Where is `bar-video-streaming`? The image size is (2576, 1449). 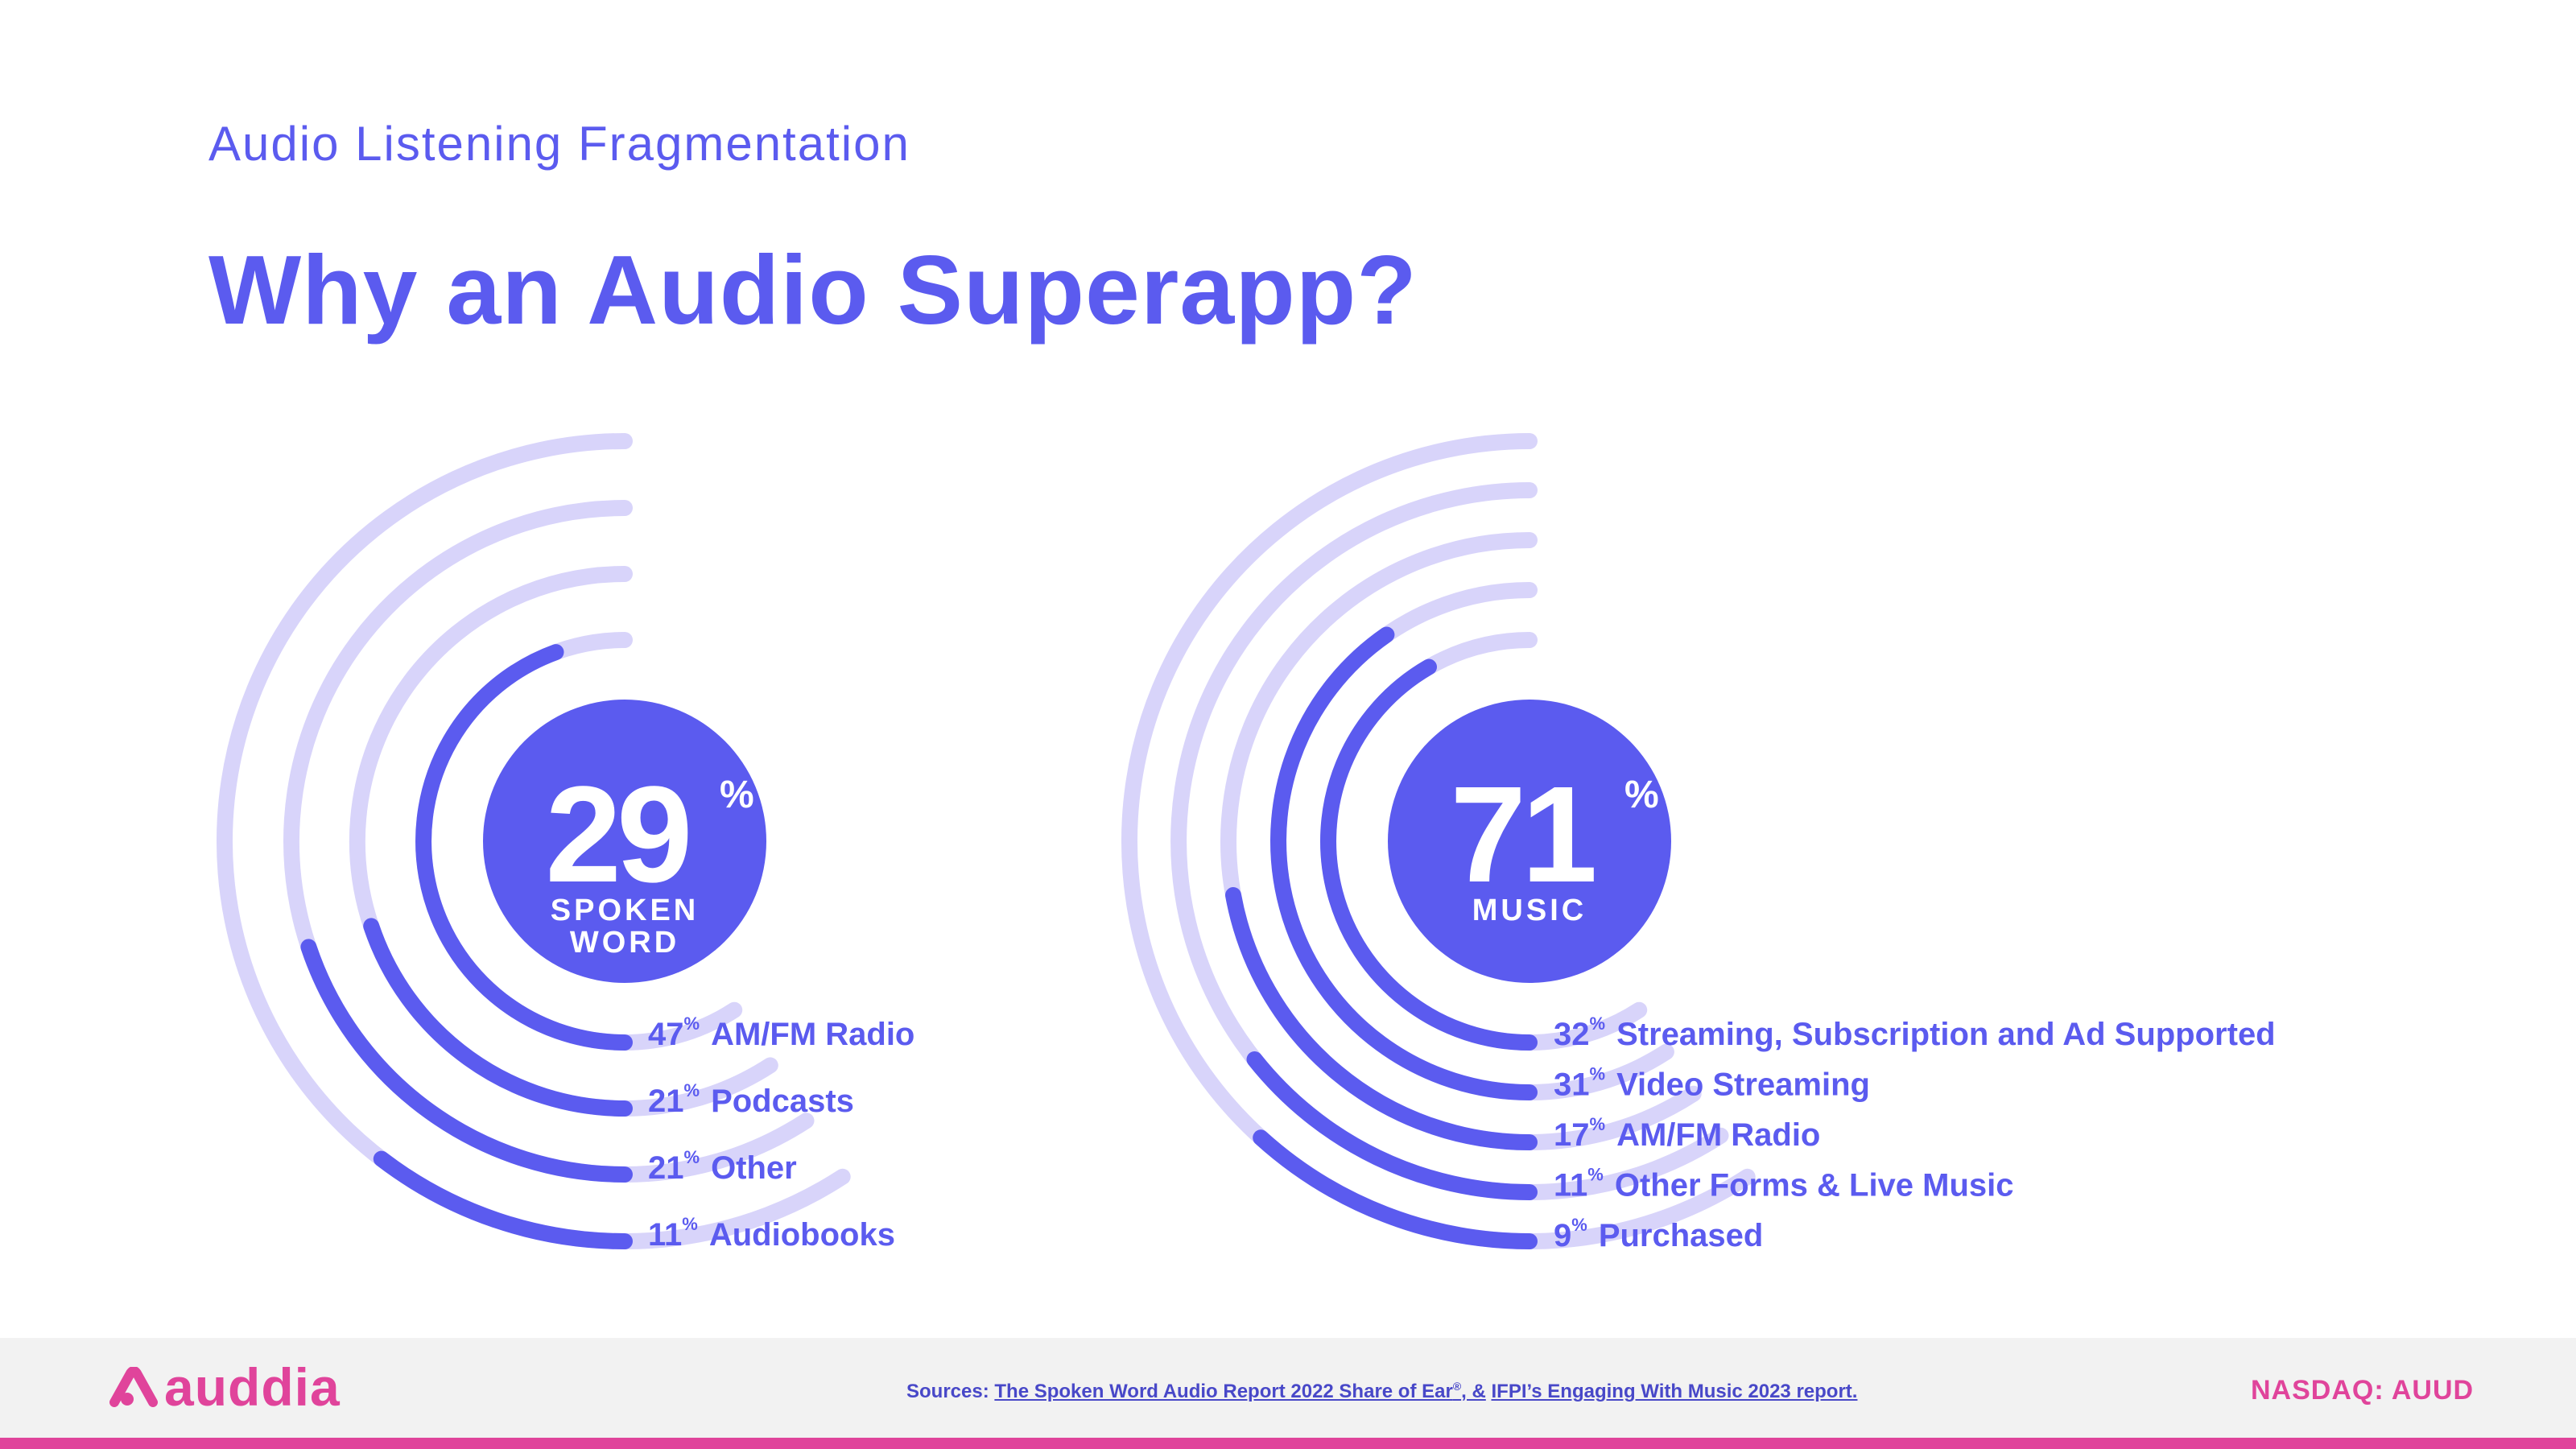
bar-video-streaming is located at coordinates (1404, 863).